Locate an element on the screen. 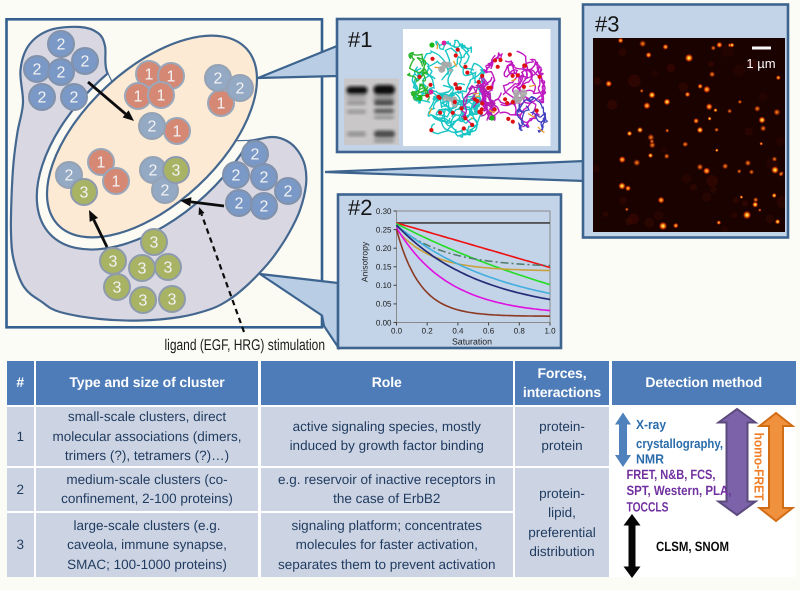  svg-text: 0.0 is located at coordinates (397, 331).